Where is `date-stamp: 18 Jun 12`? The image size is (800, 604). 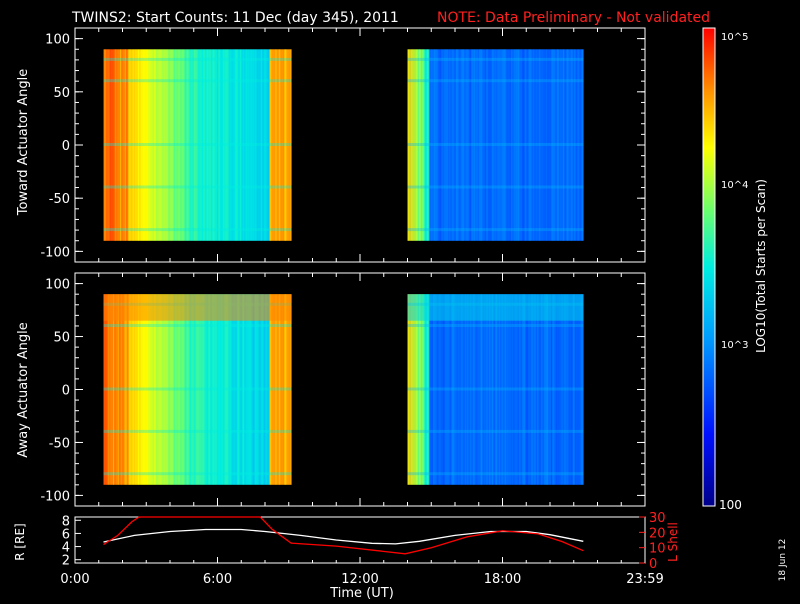
date-stamp: 18 Jun 12 is located at coordinates (783, 560).